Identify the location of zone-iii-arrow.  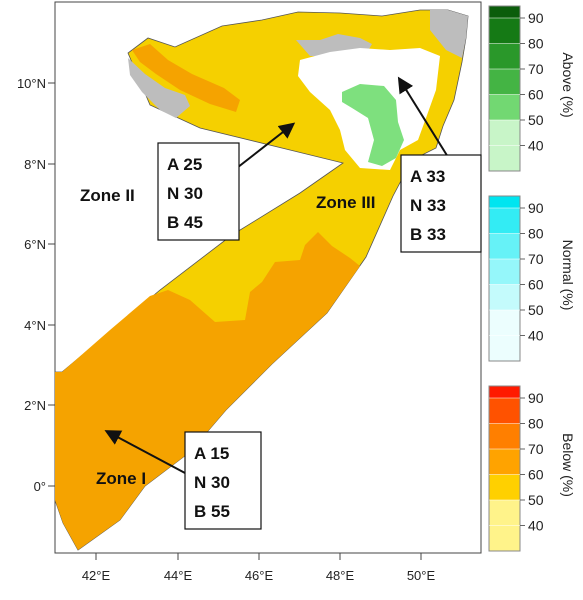
(423, 117).